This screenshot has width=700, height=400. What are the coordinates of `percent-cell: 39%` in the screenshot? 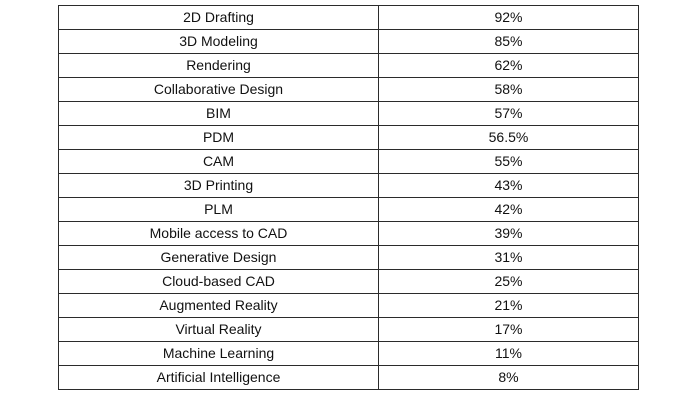 It's located at (508, 233).